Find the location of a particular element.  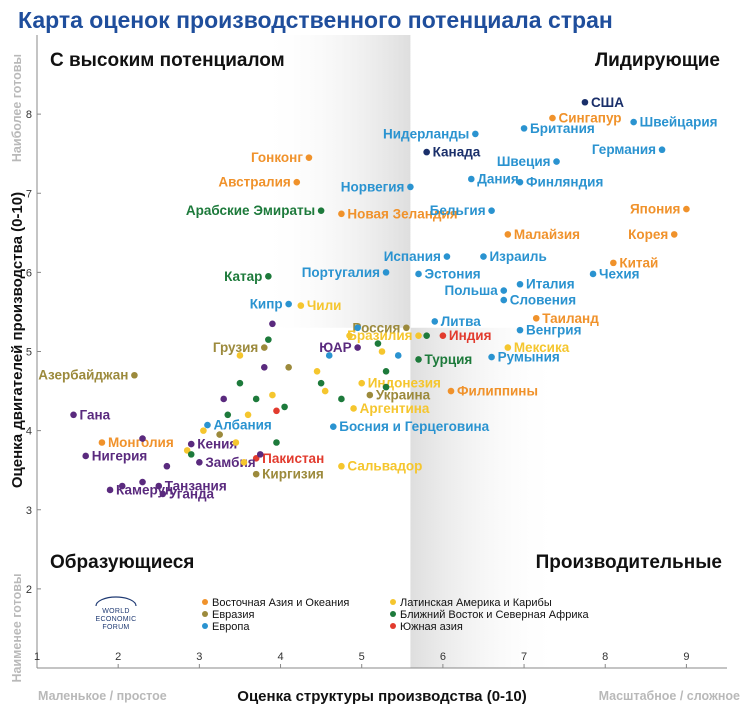

data-point-label: Камерун is located at coordinates (144, 489).